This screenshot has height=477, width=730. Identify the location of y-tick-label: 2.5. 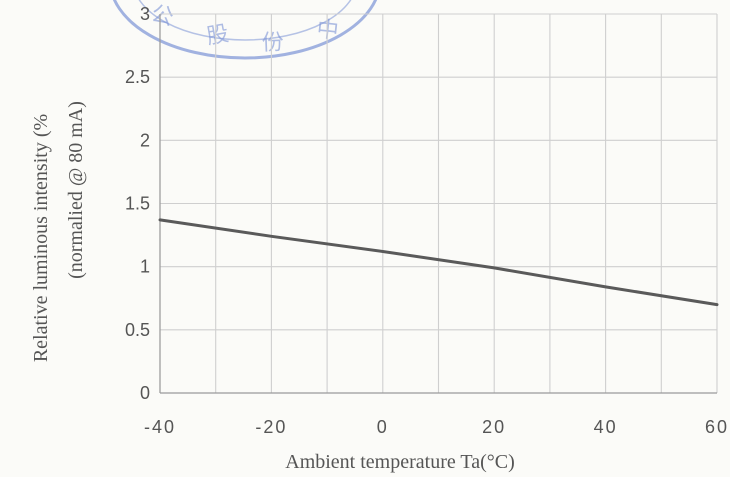
(137, 77).